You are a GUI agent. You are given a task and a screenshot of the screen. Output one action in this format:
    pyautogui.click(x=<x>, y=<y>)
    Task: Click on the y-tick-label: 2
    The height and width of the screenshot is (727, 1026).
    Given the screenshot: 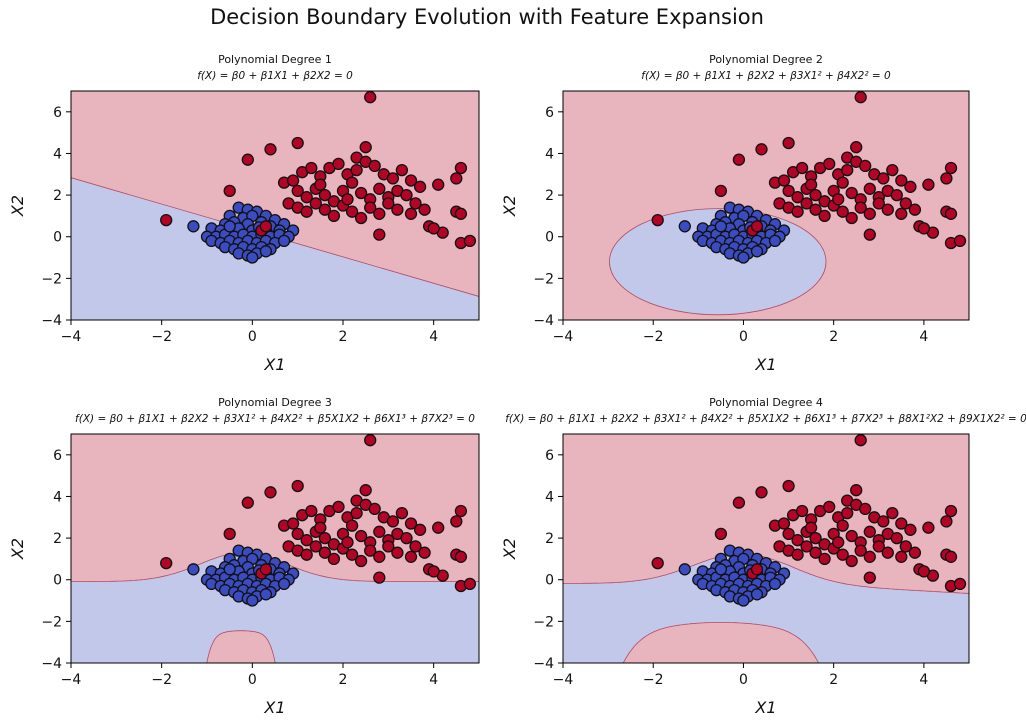 What is the action you would take?
    pyautogui.click(x=57, y=196)
    